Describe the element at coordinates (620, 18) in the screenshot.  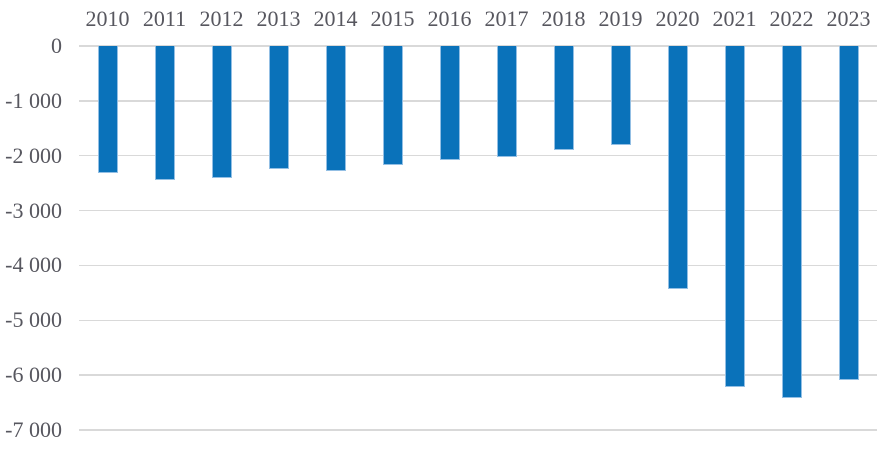
I see `x-tick-label-2019: 2019` at that location.